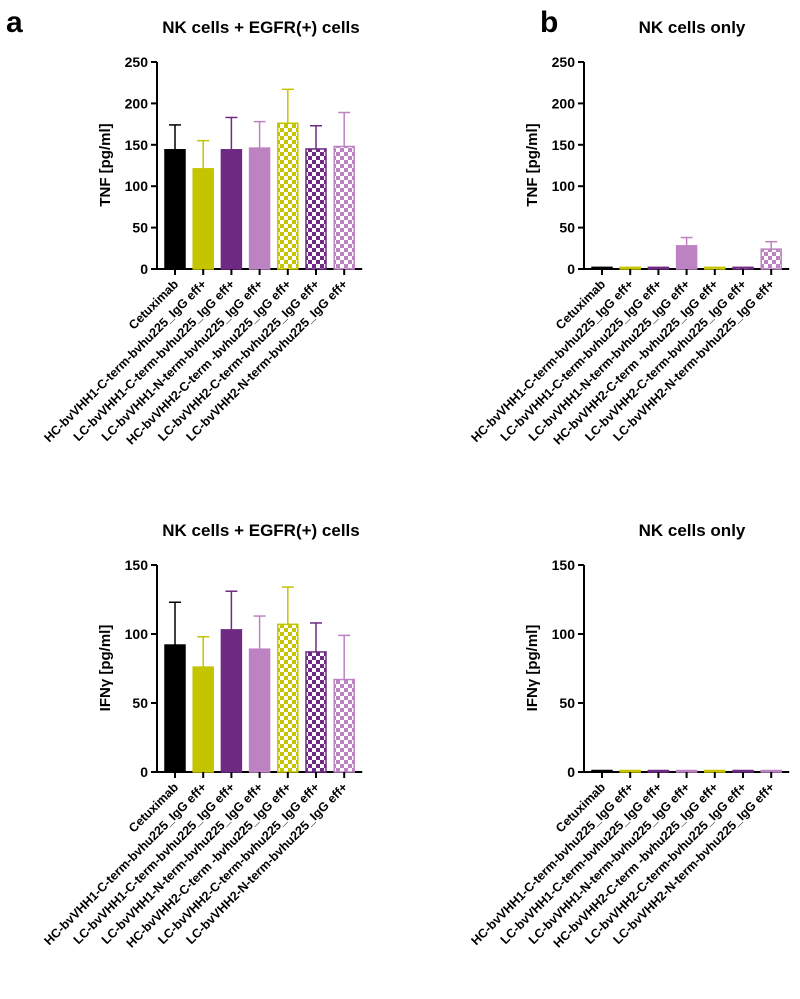 The height and width of the screenshot is (999, 800). Describe the element at coordinates (14, 22) in the screenshot. I see `panel-label-a: a` at that location.